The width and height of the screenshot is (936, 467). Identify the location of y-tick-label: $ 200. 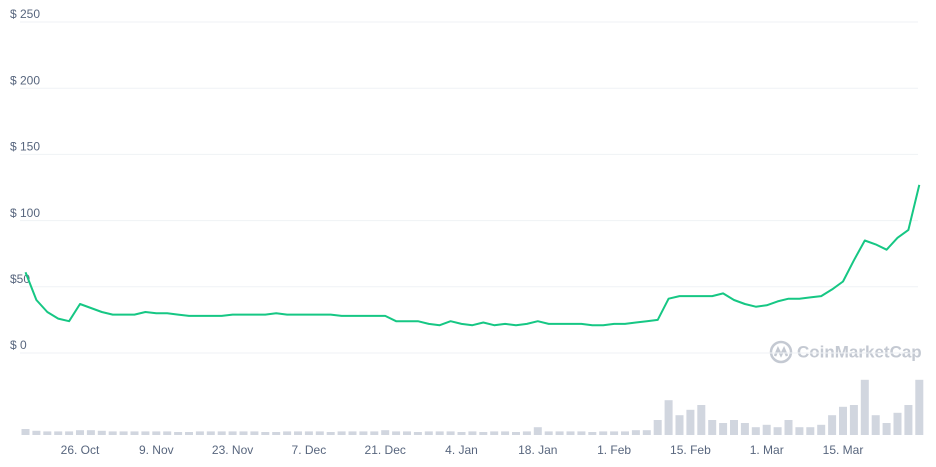
(25, 80).